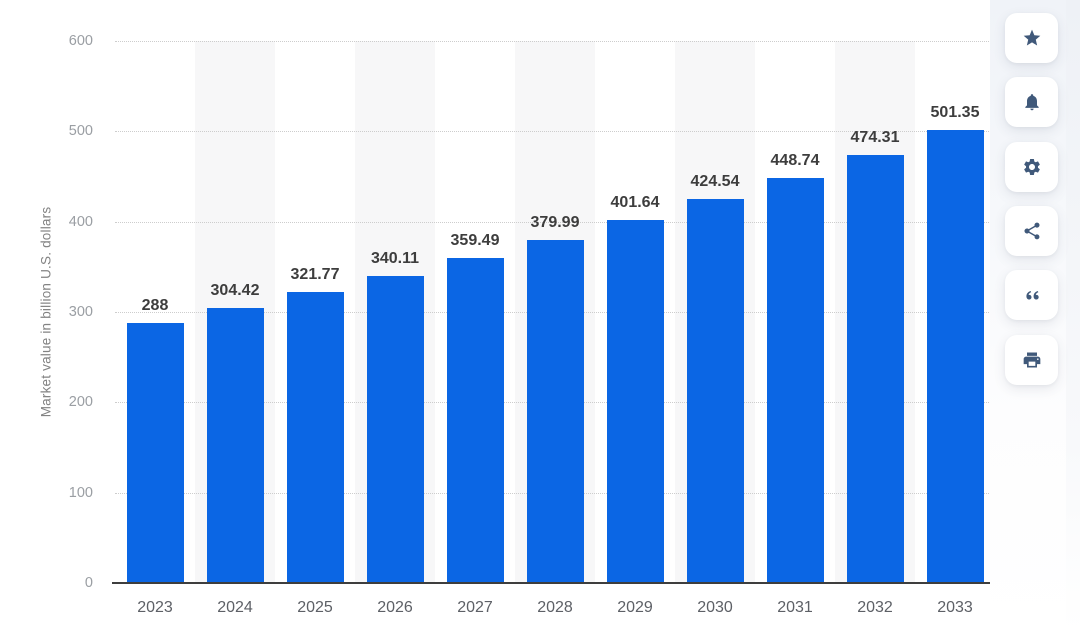 The height and width of the screenshot is (633, 1080). I want to click on cite-button, so click(1031, 295).